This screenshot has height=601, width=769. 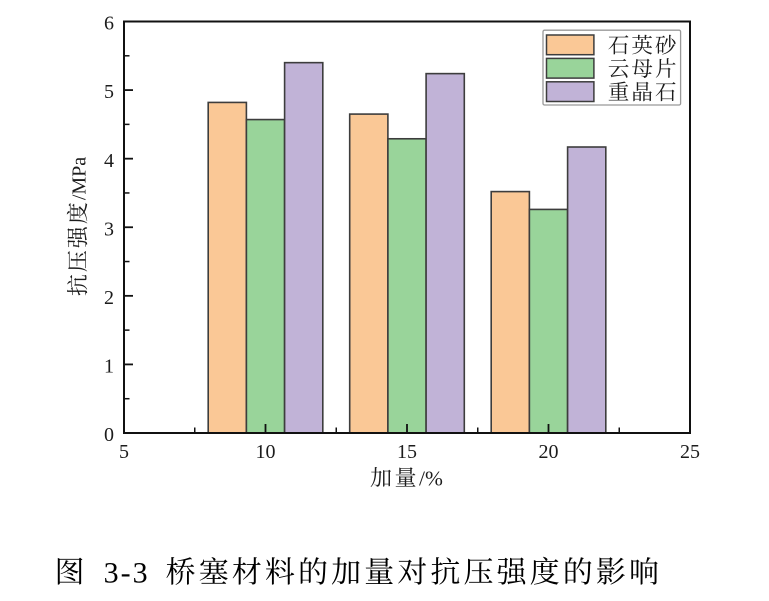 I want to click on x-axis-title-text: /%, so click(x=406, y=478).